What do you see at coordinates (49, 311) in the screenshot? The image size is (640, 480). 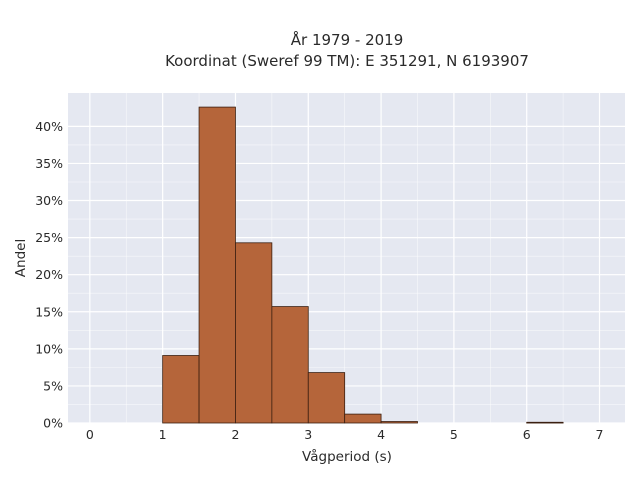 I see `y-tick-label: 15%` at bounding box center [49, 311].